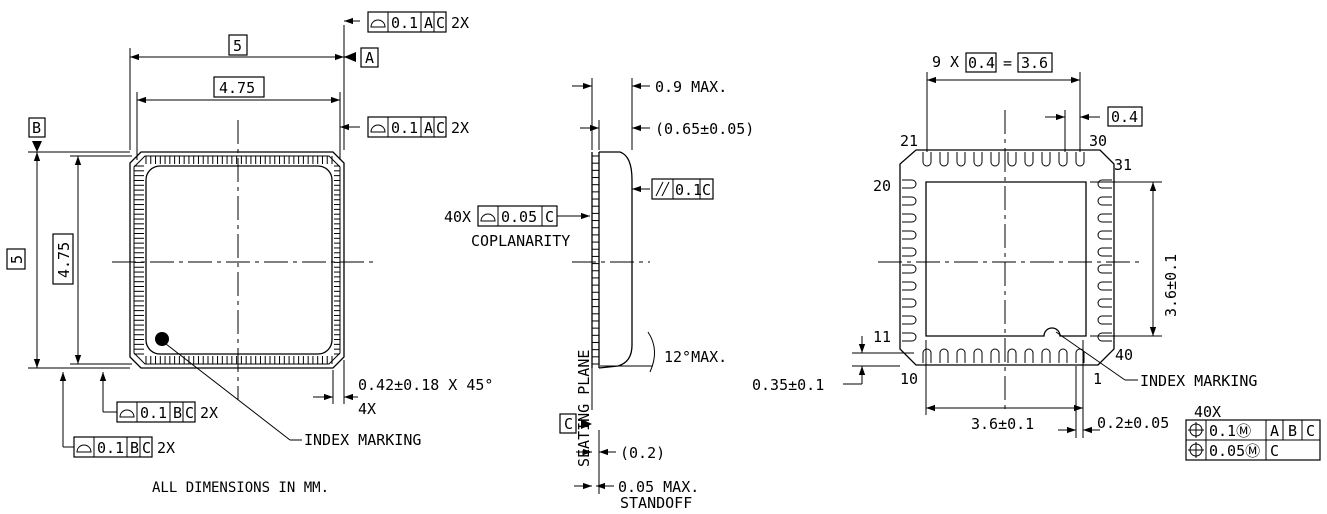  I want to click on lead-thickness-label: (0.2), so click(642, 453).